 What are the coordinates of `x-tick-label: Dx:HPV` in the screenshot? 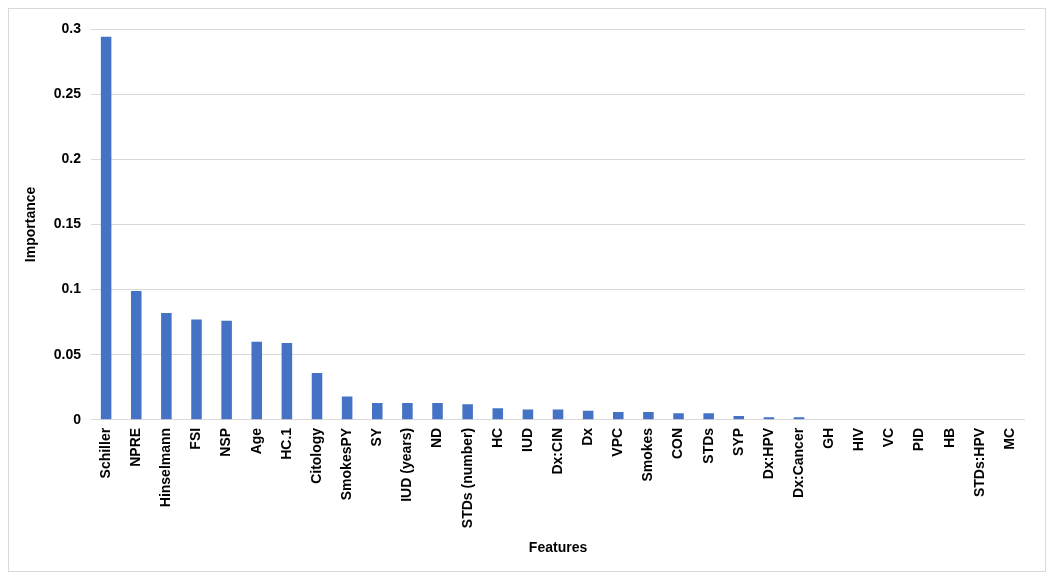 It's located at (767, 453).